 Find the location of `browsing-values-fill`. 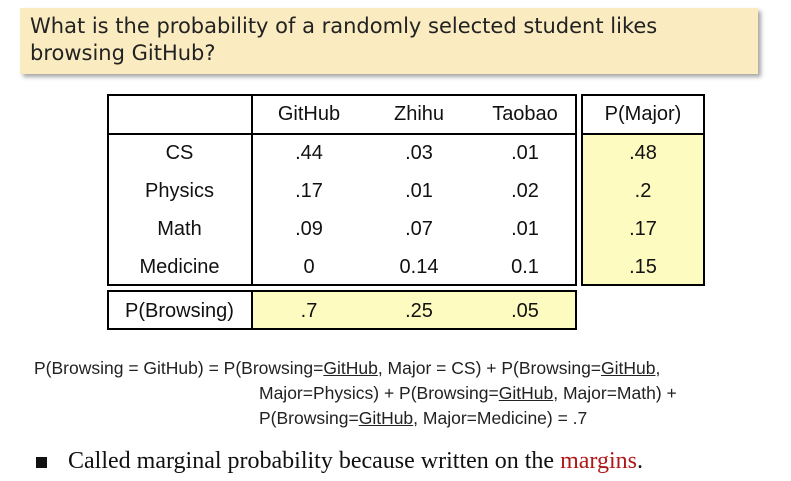

browsing-values-fill is located at coordinates (414, 310).